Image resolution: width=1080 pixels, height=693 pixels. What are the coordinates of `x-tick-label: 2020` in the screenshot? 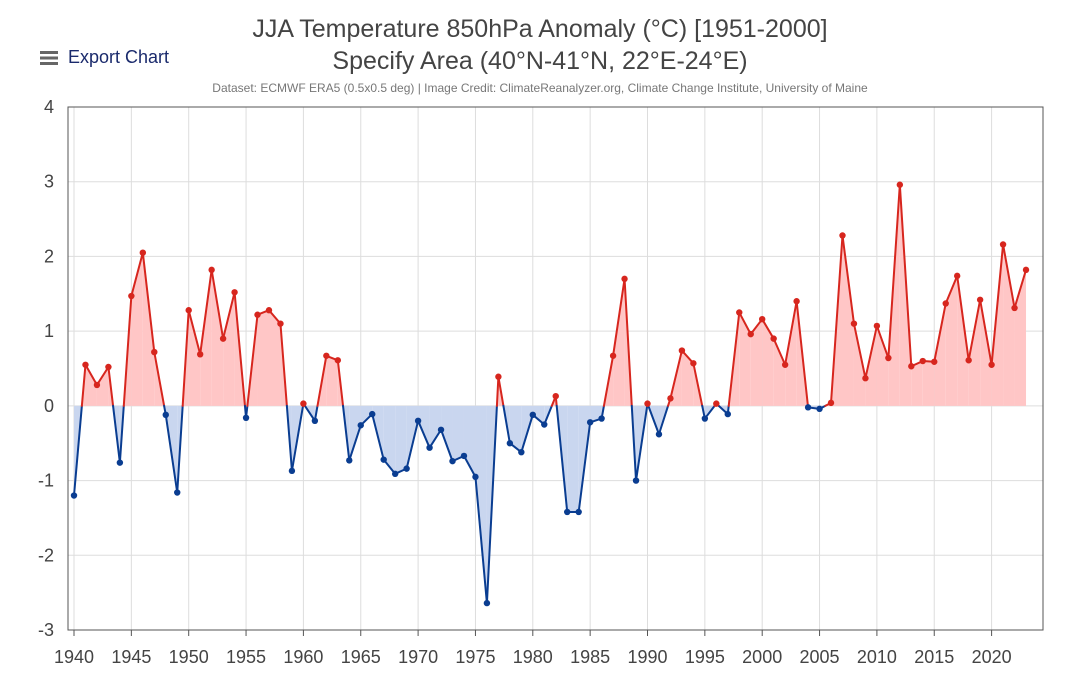 It's located at (992, 657).